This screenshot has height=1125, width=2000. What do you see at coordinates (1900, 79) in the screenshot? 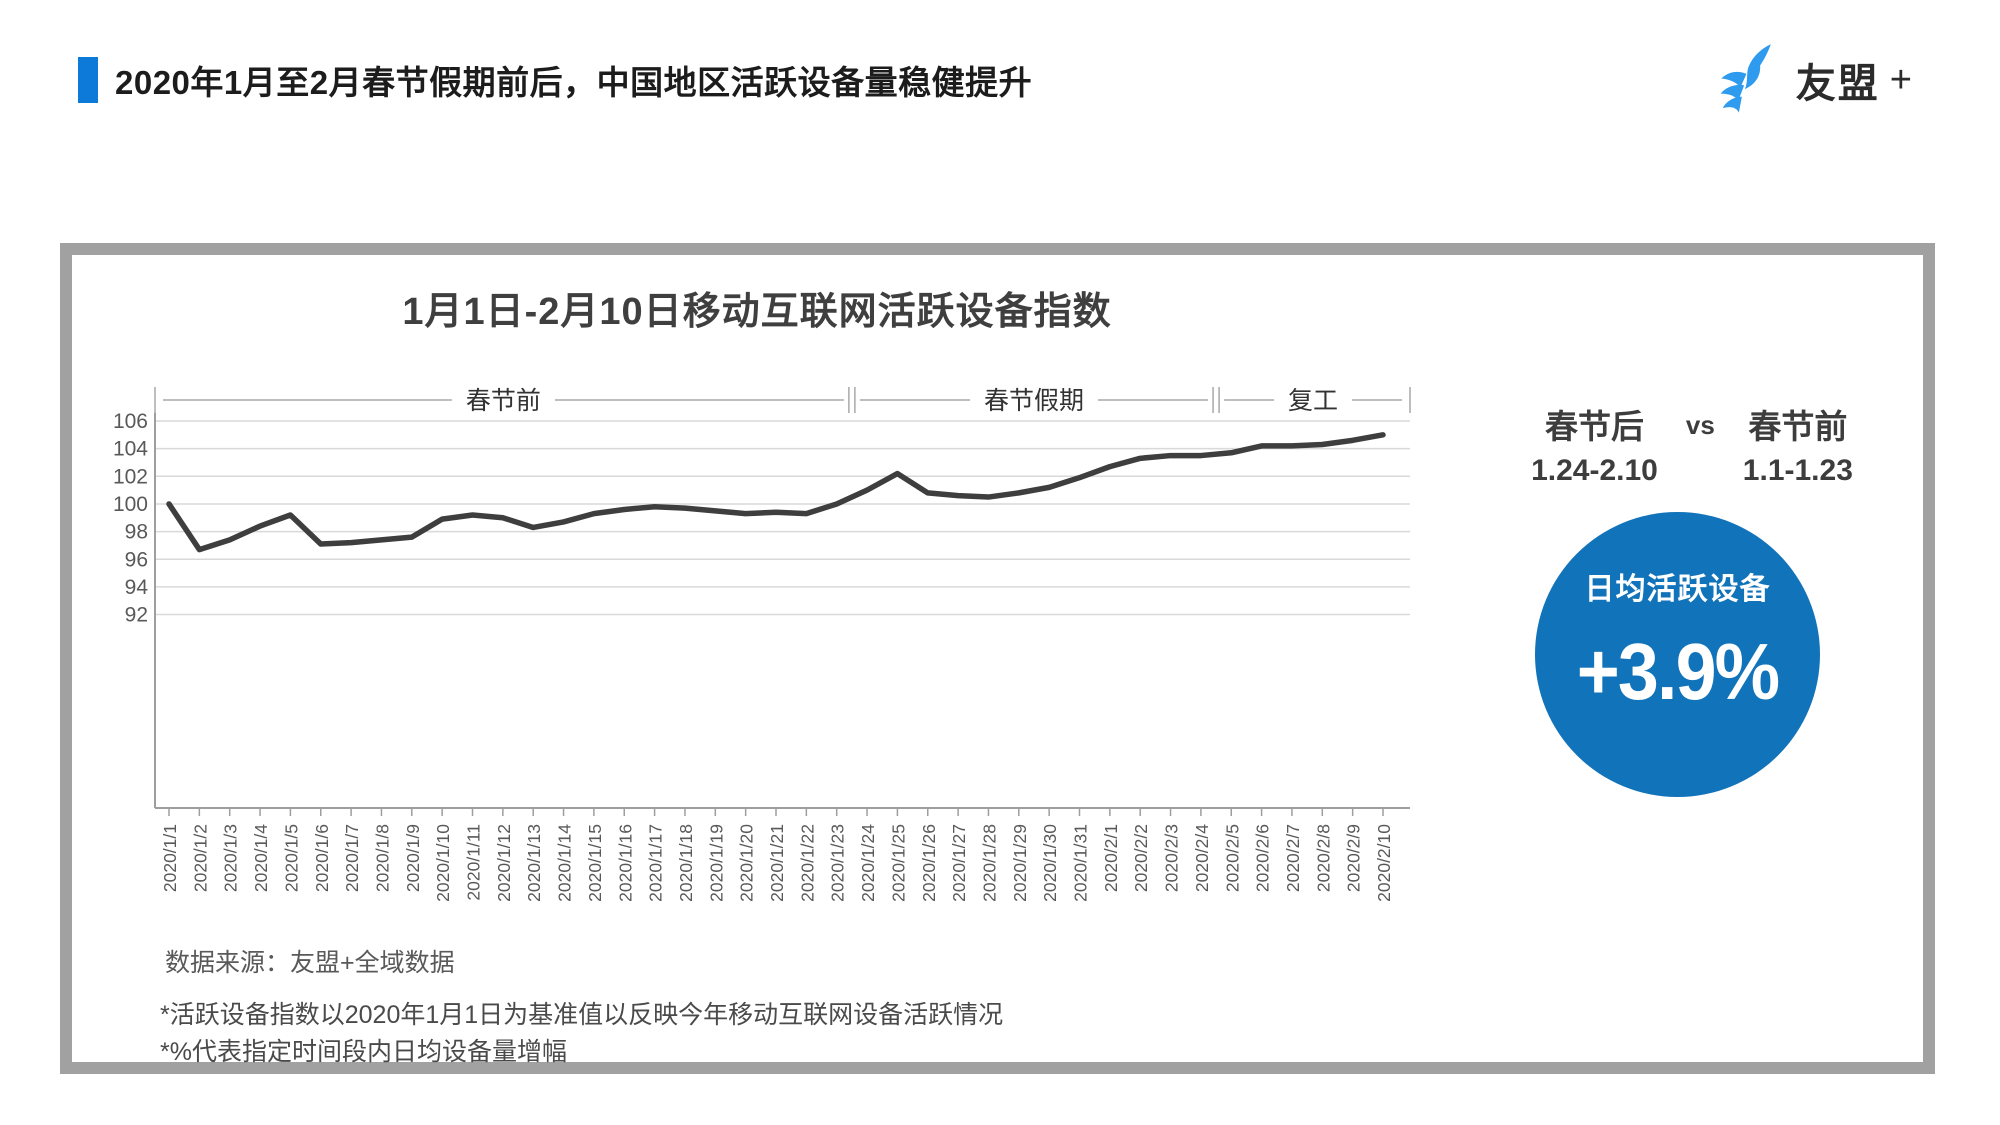
I see `umeng-logo-plus: +` at bounding box center [1900, 79].